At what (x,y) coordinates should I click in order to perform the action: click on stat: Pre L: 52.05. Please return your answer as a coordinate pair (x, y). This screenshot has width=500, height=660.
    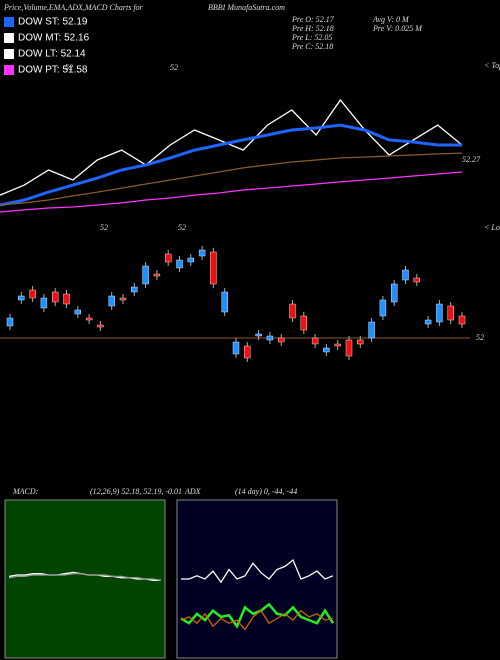
    Looking at the image, I should click on (311, 37).